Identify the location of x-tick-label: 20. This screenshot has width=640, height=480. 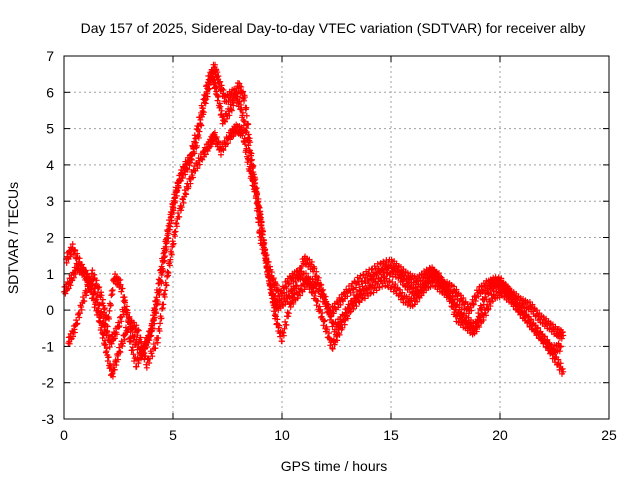
(500, 435).